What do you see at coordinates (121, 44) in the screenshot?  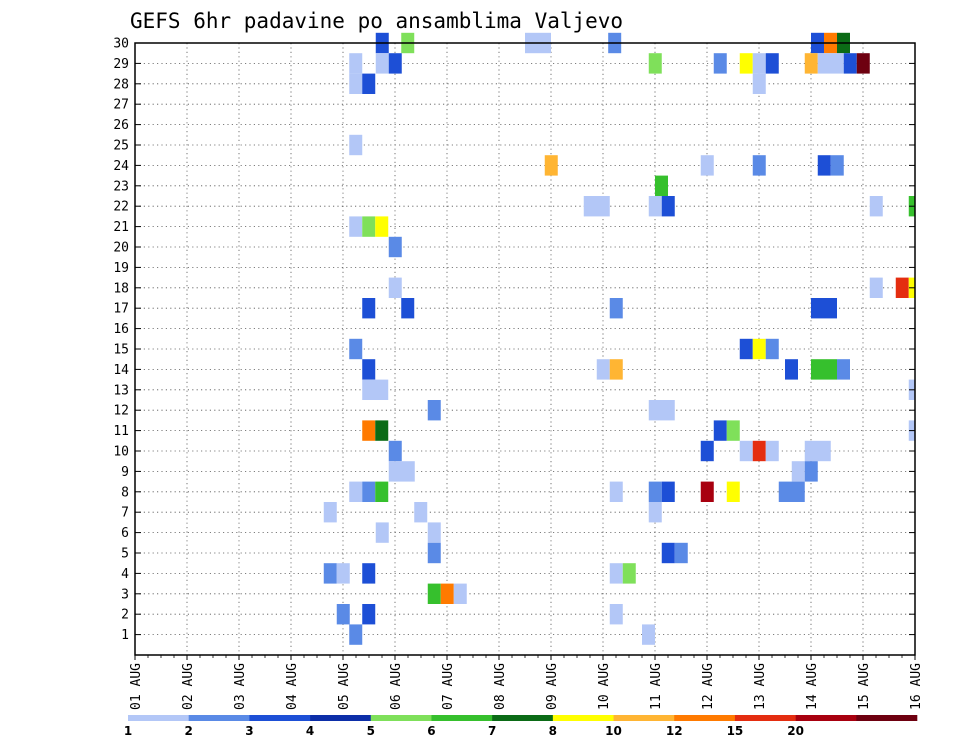 I see `y-tick-label: 30` at bounding box center [121, 44].